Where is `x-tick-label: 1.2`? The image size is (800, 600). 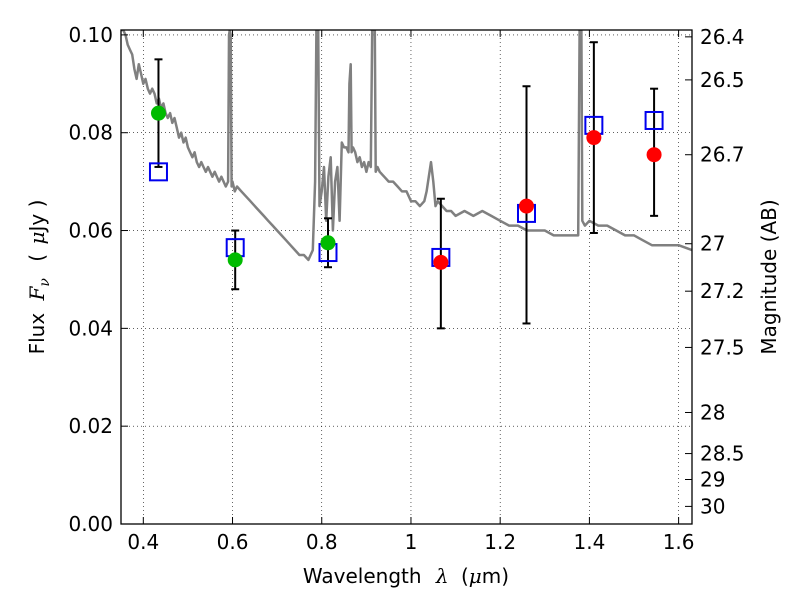 x-tick-label: 1.2 is located at coordinates (500, 542).